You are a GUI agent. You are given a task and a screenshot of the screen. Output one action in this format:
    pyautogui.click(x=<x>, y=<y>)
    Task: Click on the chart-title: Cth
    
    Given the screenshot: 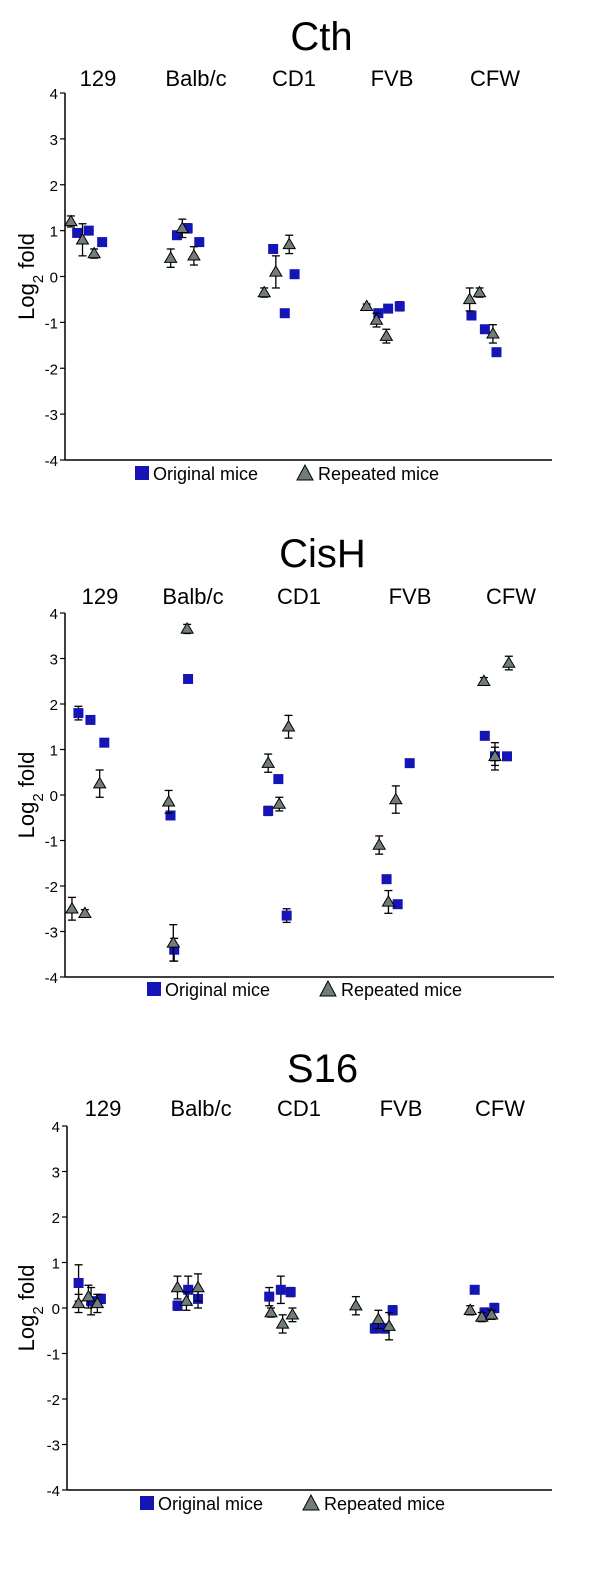 What is the action you would take?
    pyautogui.click(x=321, y=37)
    